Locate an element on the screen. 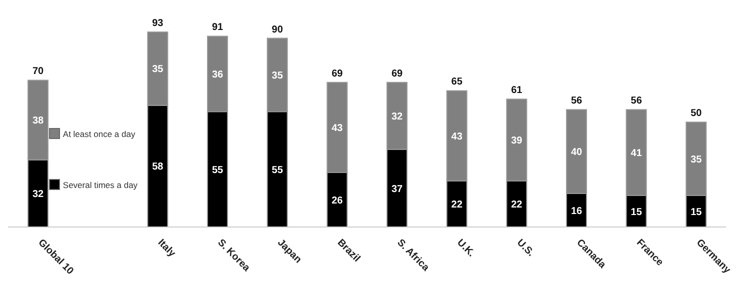 The height and width of the screenshot is (298, 740). data-label: 40 is located at coordinates (576, 152).